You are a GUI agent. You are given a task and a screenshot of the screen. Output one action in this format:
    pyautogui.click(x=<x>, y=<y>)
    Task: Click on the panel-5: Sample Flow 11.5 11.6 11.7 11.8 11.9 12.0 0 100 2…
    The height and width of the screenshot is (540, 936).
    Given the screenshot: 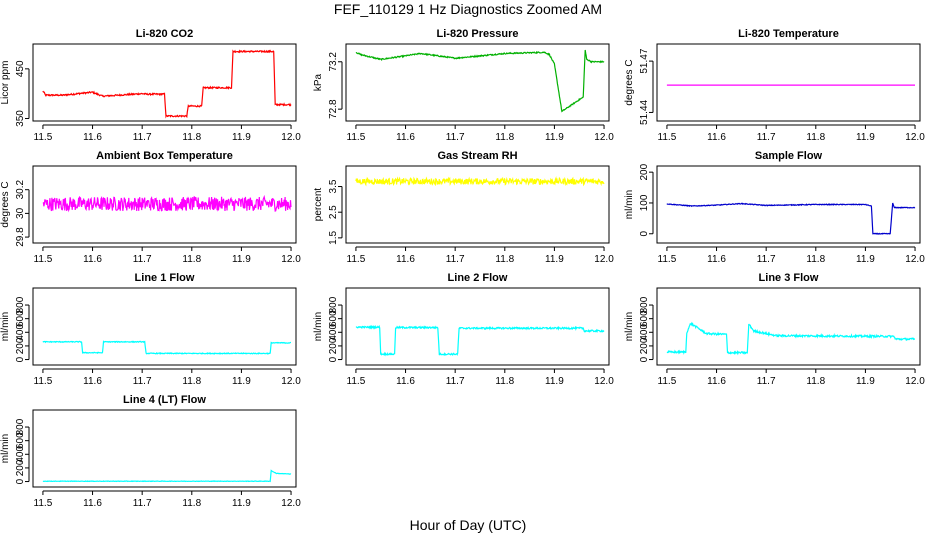 What is the action you would take?
    pyautogui.click(x=774, y=207)
    